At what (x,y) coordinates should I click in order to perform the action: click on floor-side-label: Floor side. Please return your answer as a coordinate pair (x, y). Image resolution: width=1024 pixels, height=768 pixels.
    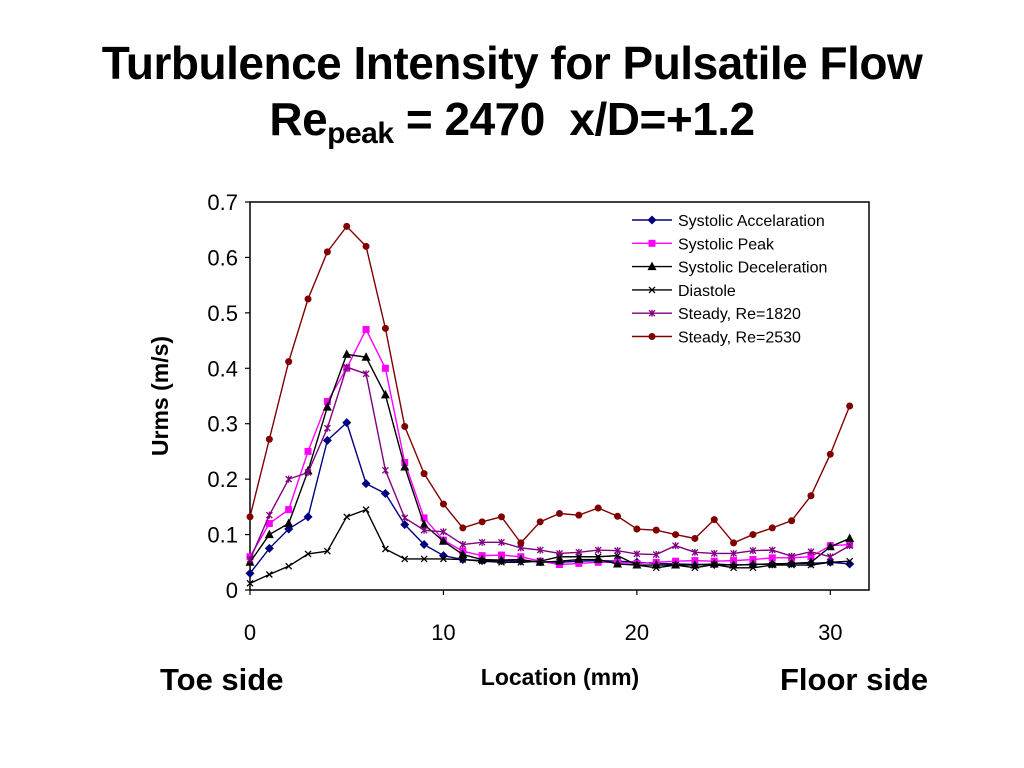
    Looking at the image, I should click on (854, 679).